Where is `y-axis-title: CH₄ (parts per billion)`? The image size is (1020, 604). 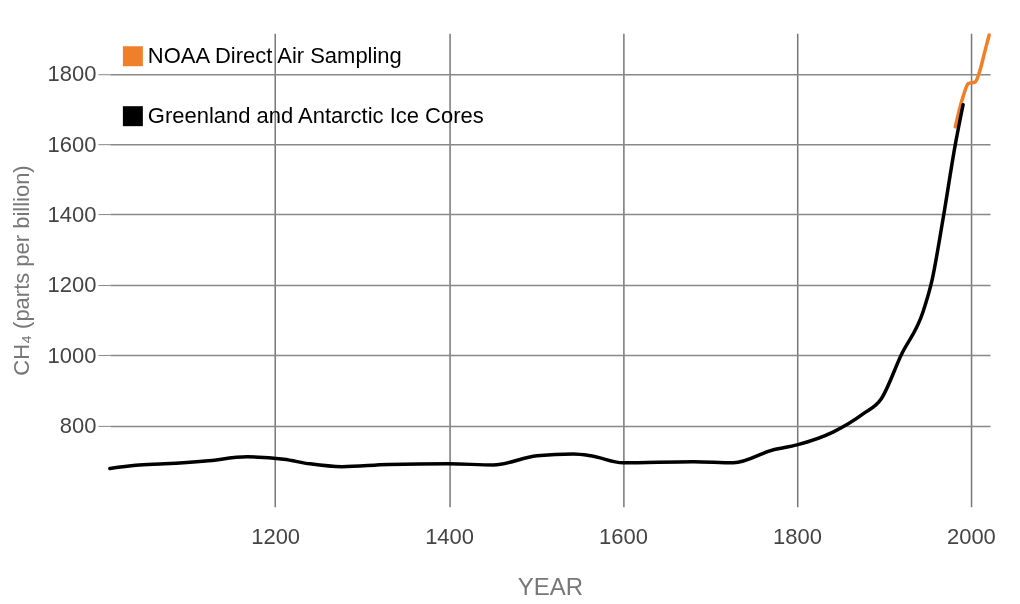 y-axis-title: CH₄ (parts per billion) is located at coordinates (21, 270).